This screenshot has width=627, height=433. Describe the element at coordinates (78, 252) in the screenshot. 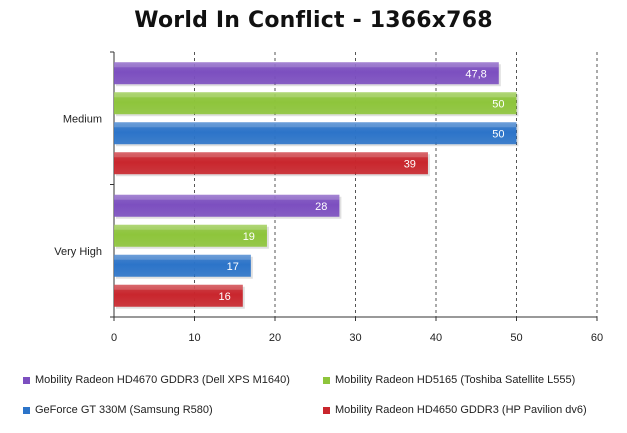

I see `category-label: Very High` at that location.